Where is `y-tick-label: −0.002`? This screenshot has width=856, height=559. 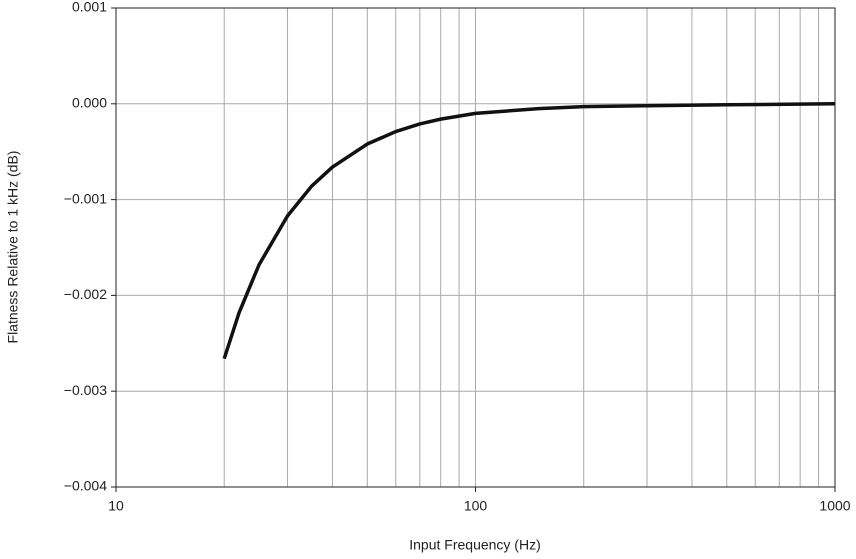 y-tick-label: −0.002 is located at coordinates (85, 294).